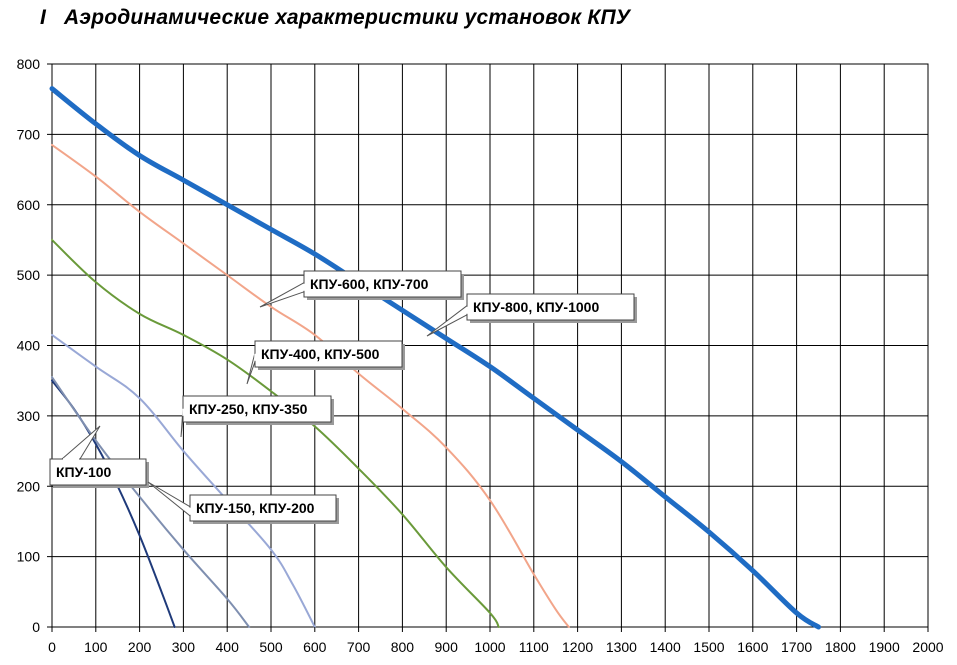 The image size is (957, 665). What do you see at coordinates (248, 409) in the screenshot?
I see `callout-label: КПУ-250, КПУ-350` at bounding box center [248, 409].